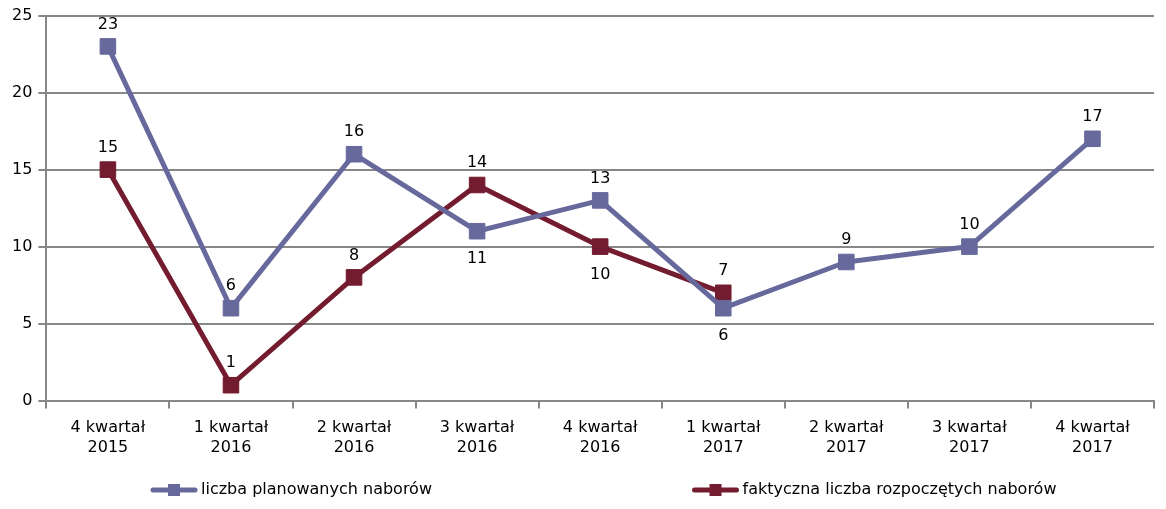  Describe the element at coordinates (354, 436) in the screenshot. I see `x-tick-label: 2 kwartał 2016` at that location.